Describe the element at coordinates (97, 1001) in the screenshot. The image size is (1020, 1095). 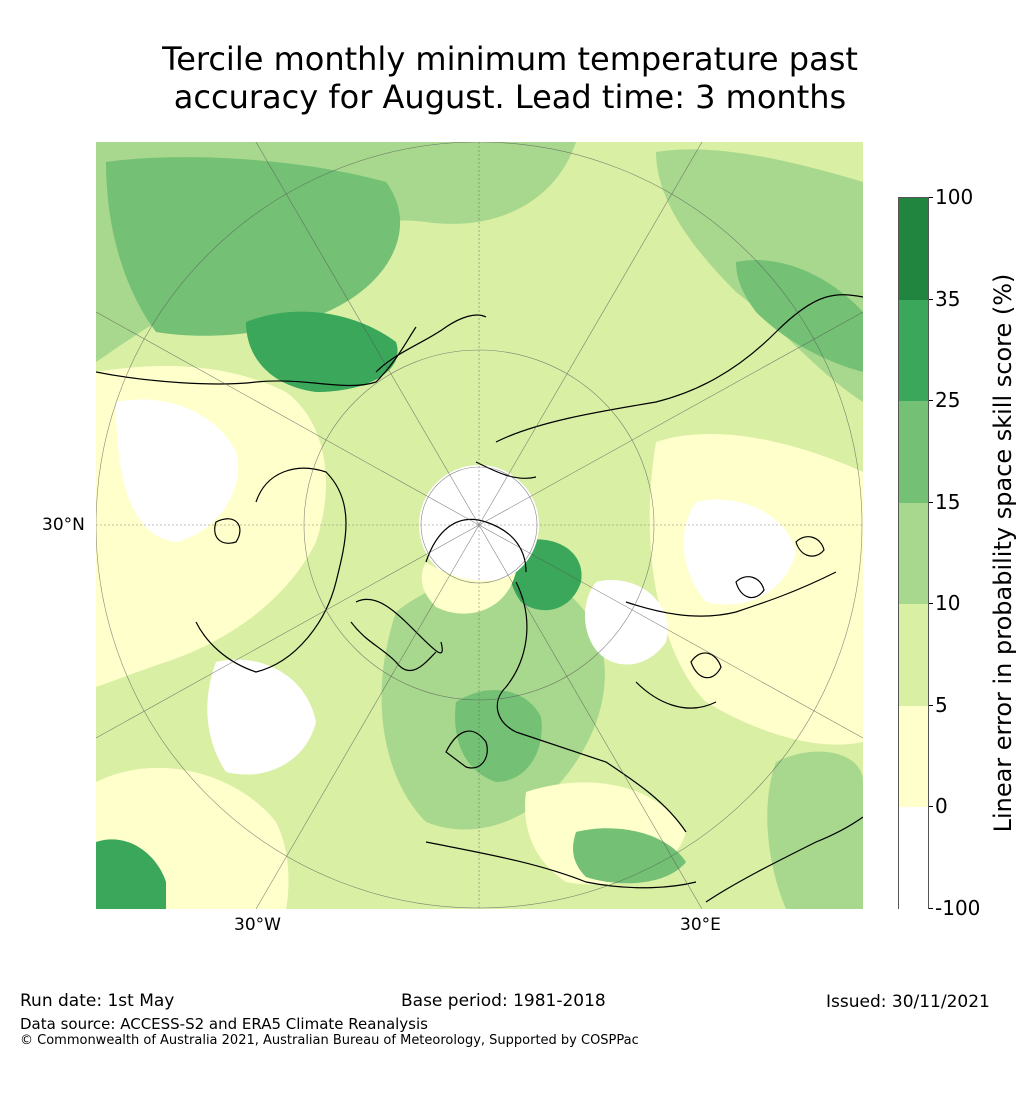
I see `run-date: Run date: 1st May` at that location.